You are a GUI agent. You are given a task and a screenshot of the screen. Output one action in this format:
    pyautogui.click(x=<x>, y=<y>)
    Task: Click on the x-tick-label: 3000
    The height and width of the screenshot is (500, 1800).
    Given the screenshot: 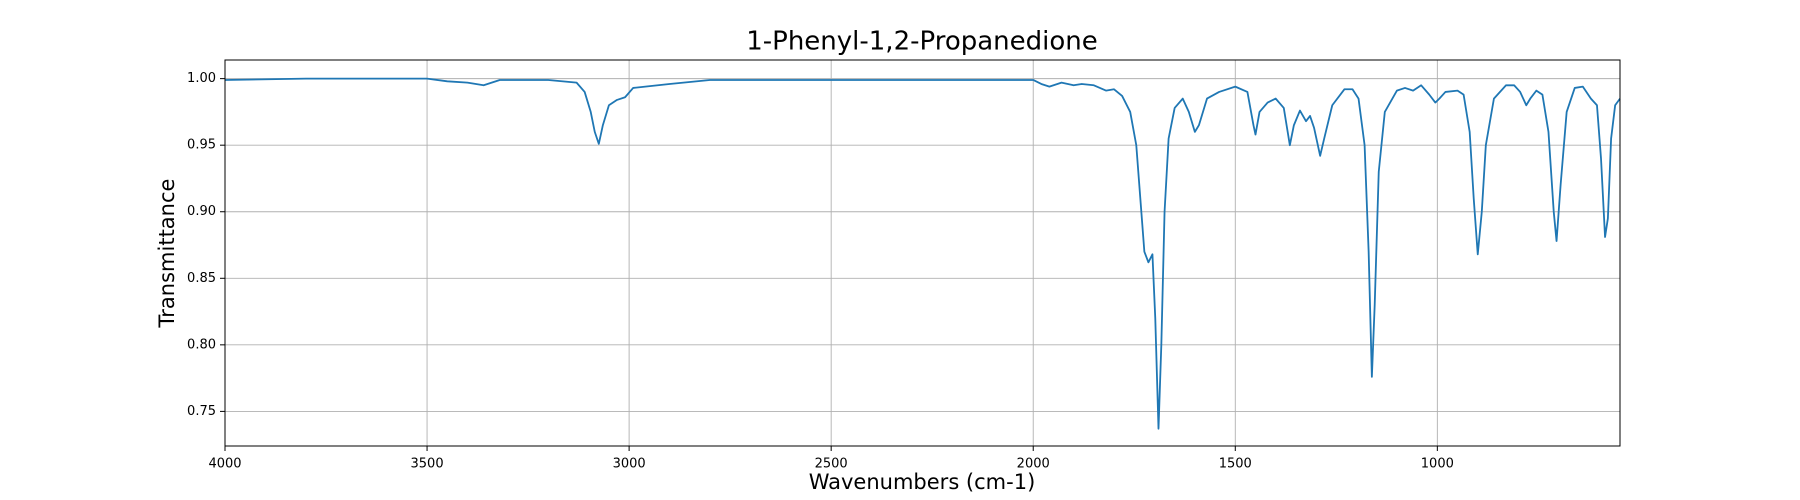 What is the action you would take?
    pyautogui.click(x=629, y=464)
    